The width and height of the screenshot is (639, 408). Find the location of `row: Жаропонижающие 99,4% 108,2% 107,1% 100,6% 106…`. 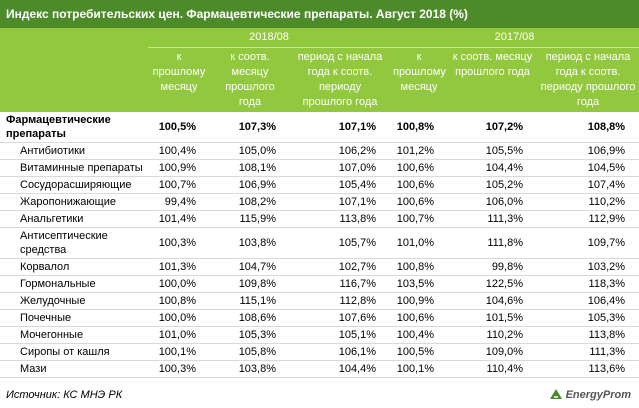

row: Жаропонижающие 99,4% 108,2% 107,1% 100,6% 106… is located at coordinates (319, 202).